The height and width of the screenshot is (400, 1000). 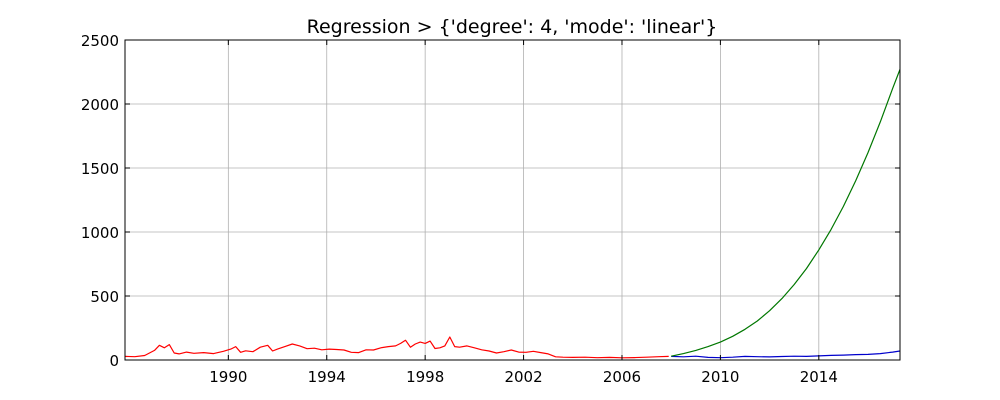 What do you see at coordinates (425, 377) in the screenshot?
I see `x-tick-label: 1998` at bounding box center [425, 377].